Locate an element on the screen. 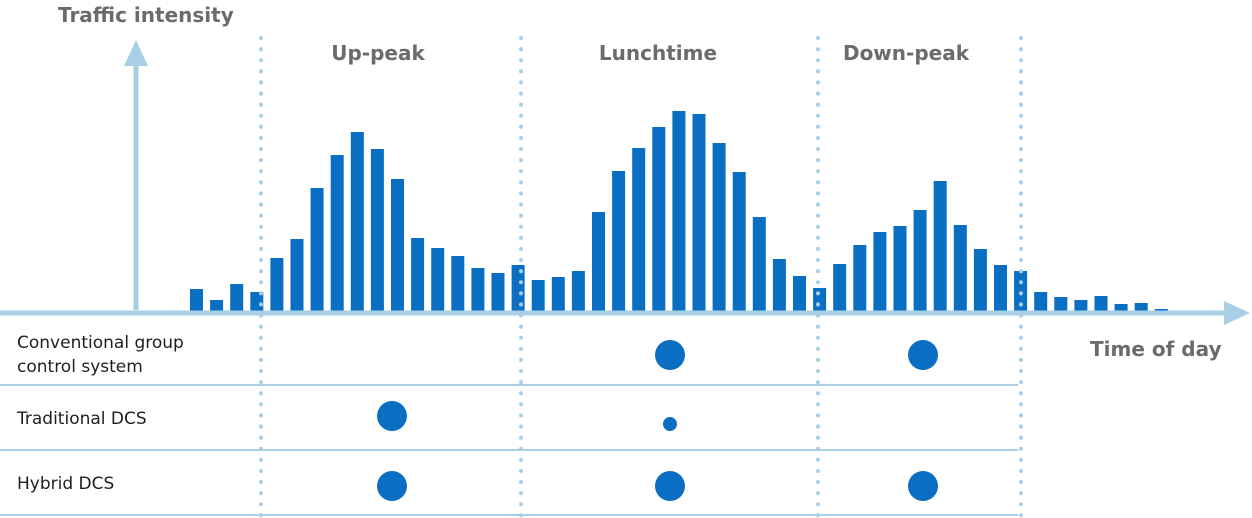  row-label-hybrid-dcs: Hybrid DCS is located at coordinates (65, 484).